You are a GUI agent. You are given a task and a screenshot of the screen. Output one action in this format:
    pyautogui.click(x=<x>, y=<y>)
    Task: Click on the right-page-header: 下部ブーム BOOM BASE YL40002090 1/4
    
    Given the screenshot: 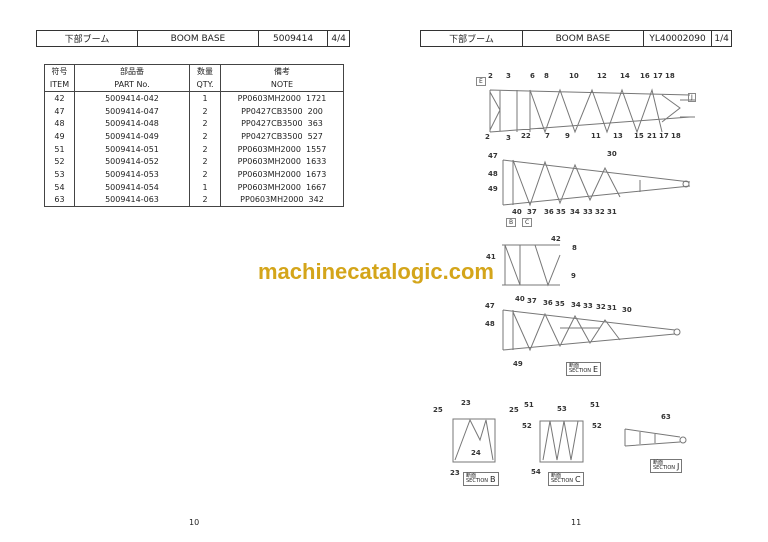 What is the action you would take?
    pyautogui.click(x=576, y=38)
    